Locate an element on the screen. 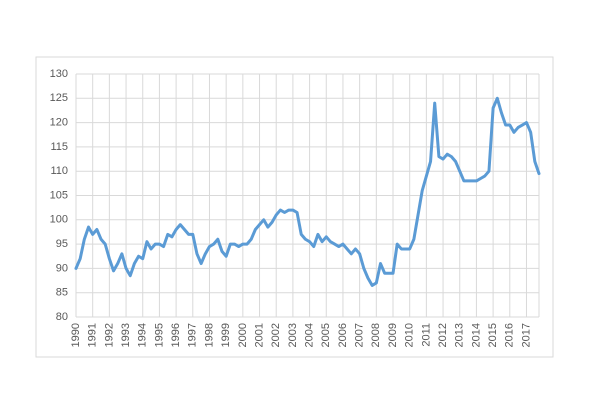 The width and height of the screenshot is (590, 417). y-tick-label: 90 is located at coordinates (62, 268).